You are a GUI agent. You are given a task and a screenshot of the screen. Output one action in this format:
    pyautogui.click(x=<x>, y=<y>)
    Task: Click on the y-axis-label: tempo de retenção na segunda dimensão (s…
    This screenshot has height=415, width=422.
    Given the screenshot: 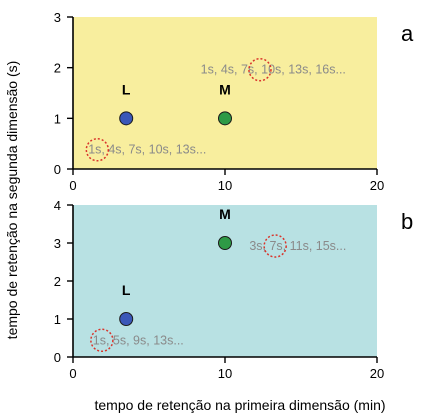 What is the action you would take?
    pyautogui.click(x=12, y=200)
    